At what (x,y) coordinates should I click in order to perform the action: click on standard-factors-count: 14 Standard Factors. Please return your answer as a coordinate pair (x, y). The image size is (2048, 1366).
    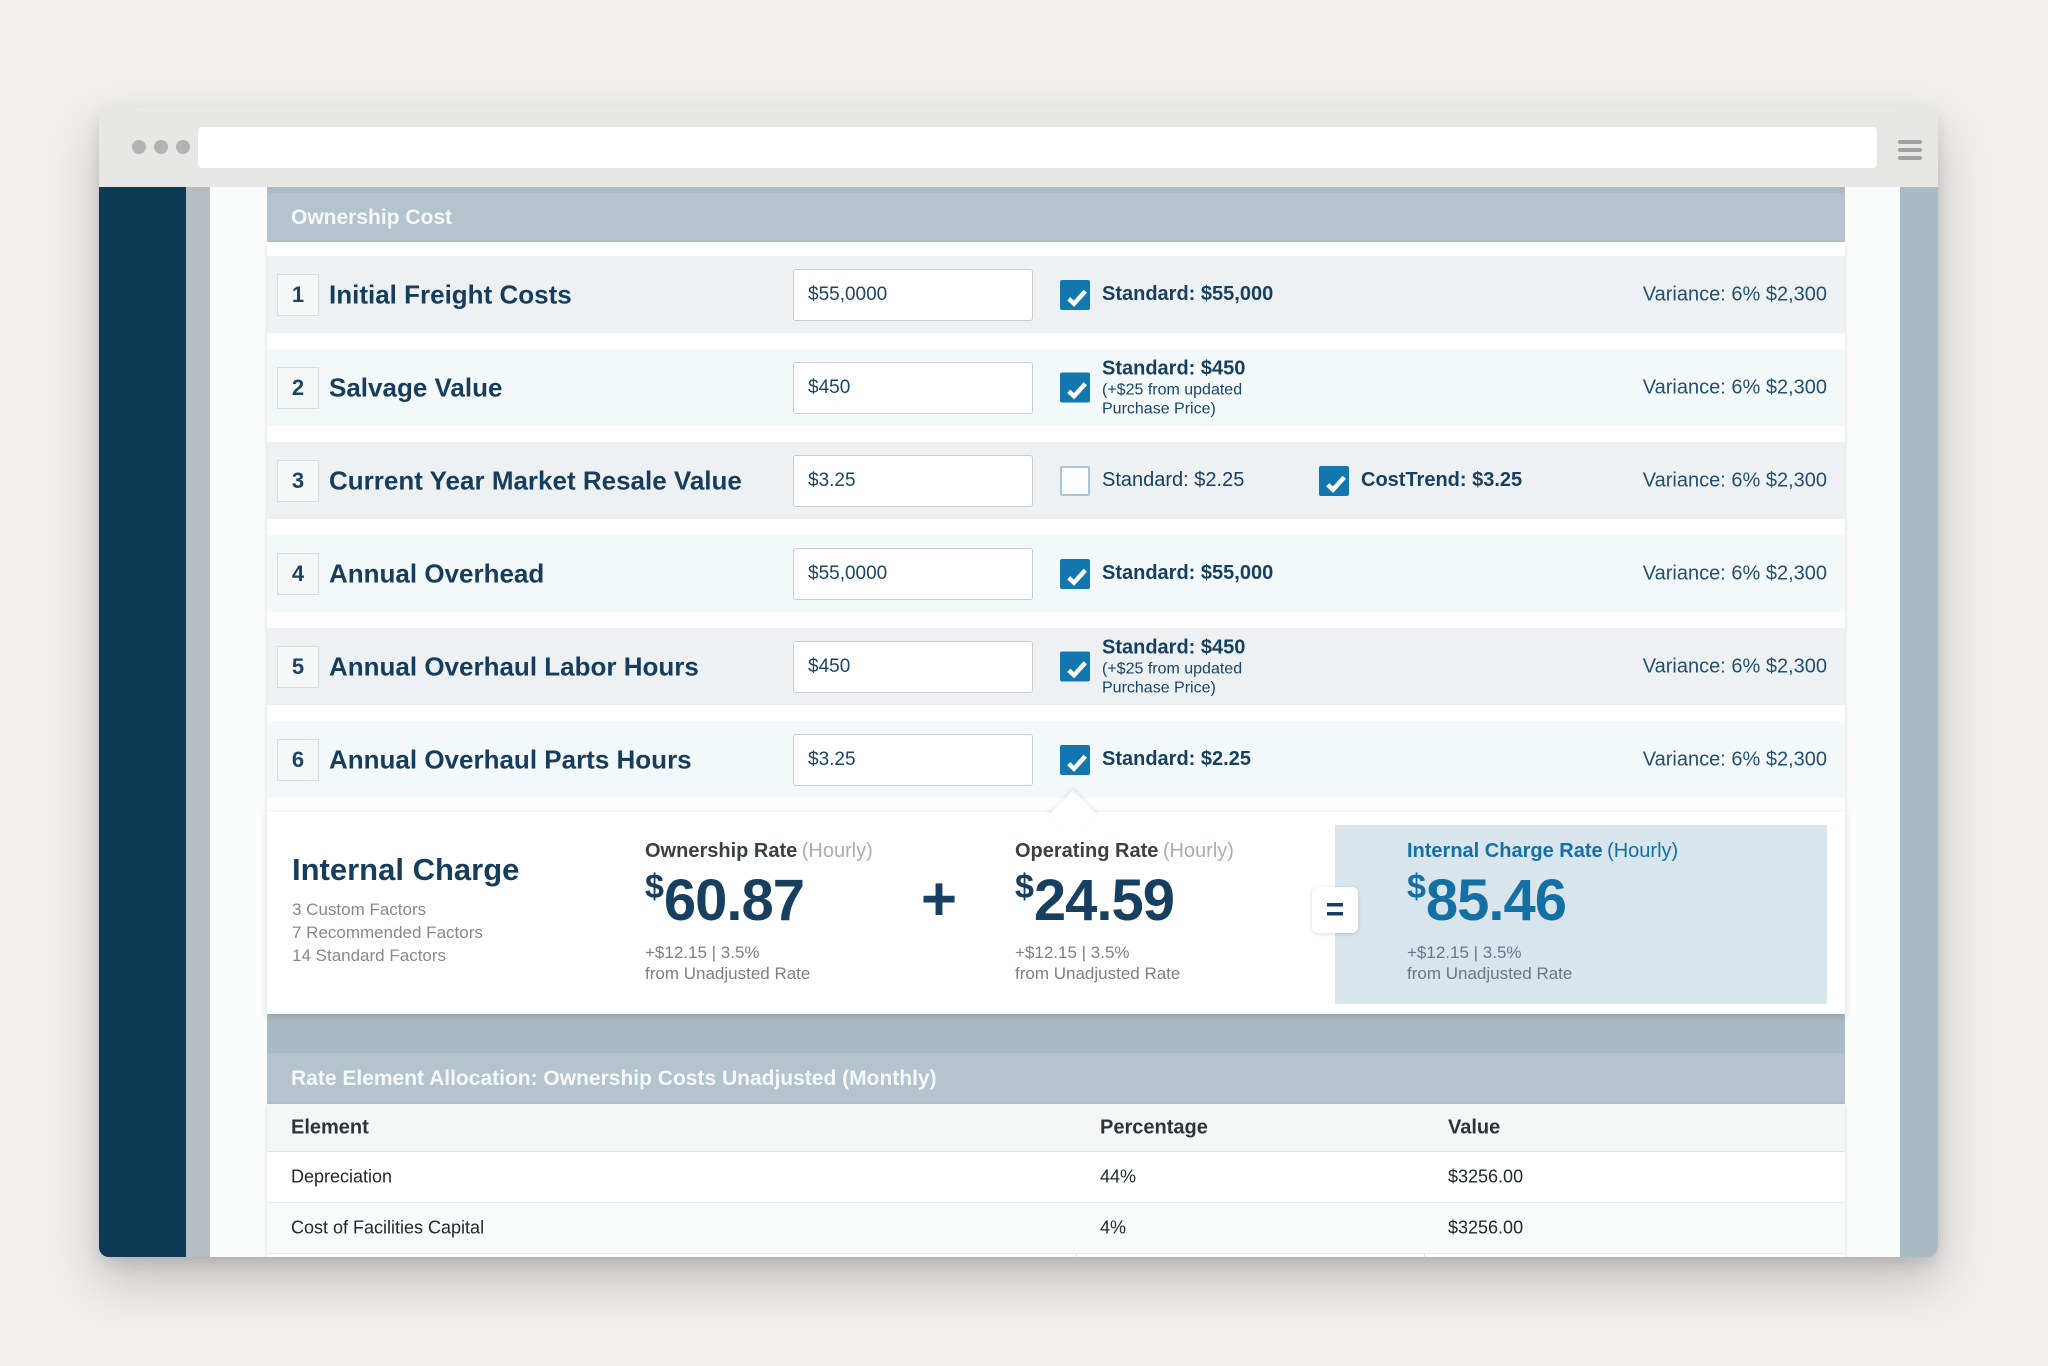
    Looking at the image, I should click on (369, 955).